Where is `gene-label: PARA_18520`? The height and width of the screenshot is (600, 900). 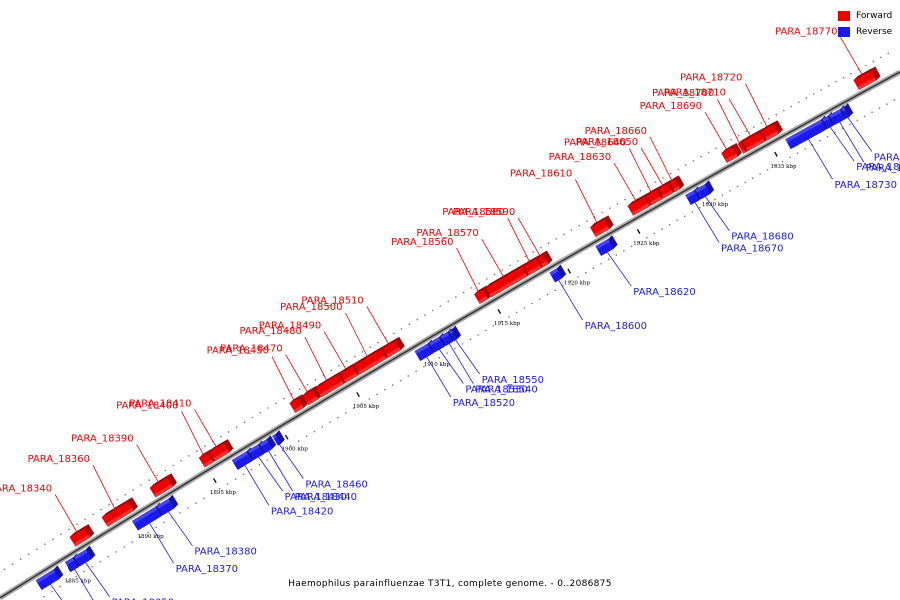
gene-label: PARA_18520 is located at coordinates (484, 403).